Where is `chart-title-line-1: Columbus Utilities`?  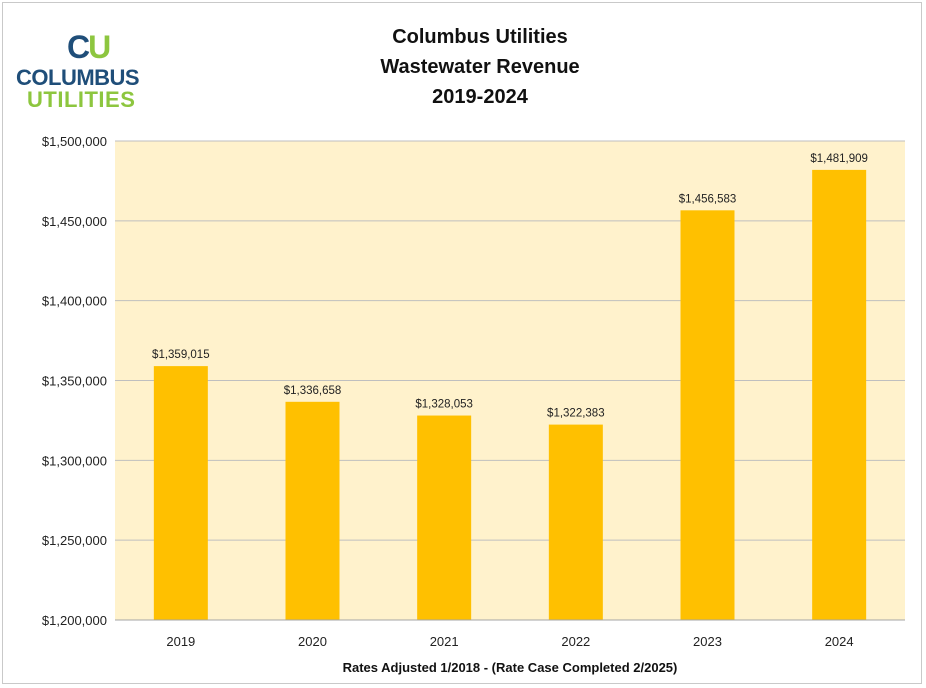
chart-title-line-1: Columbus Utilities is located at coordinates (480, 37).